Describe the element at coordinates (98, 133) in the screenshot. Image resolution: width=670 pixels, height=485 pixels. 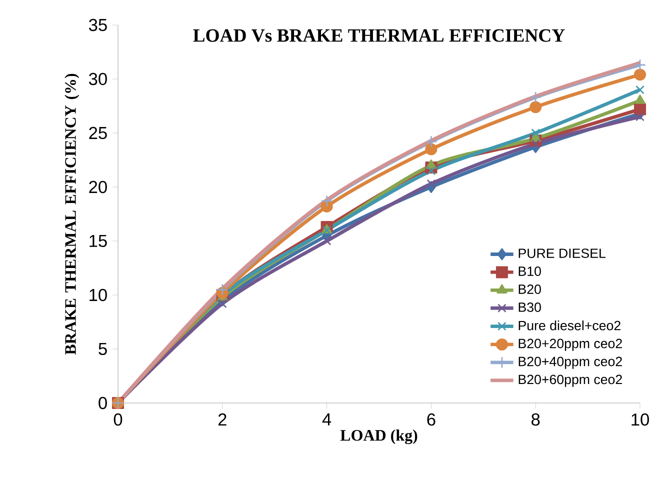
I see `y-tick-label: 25` at that location.